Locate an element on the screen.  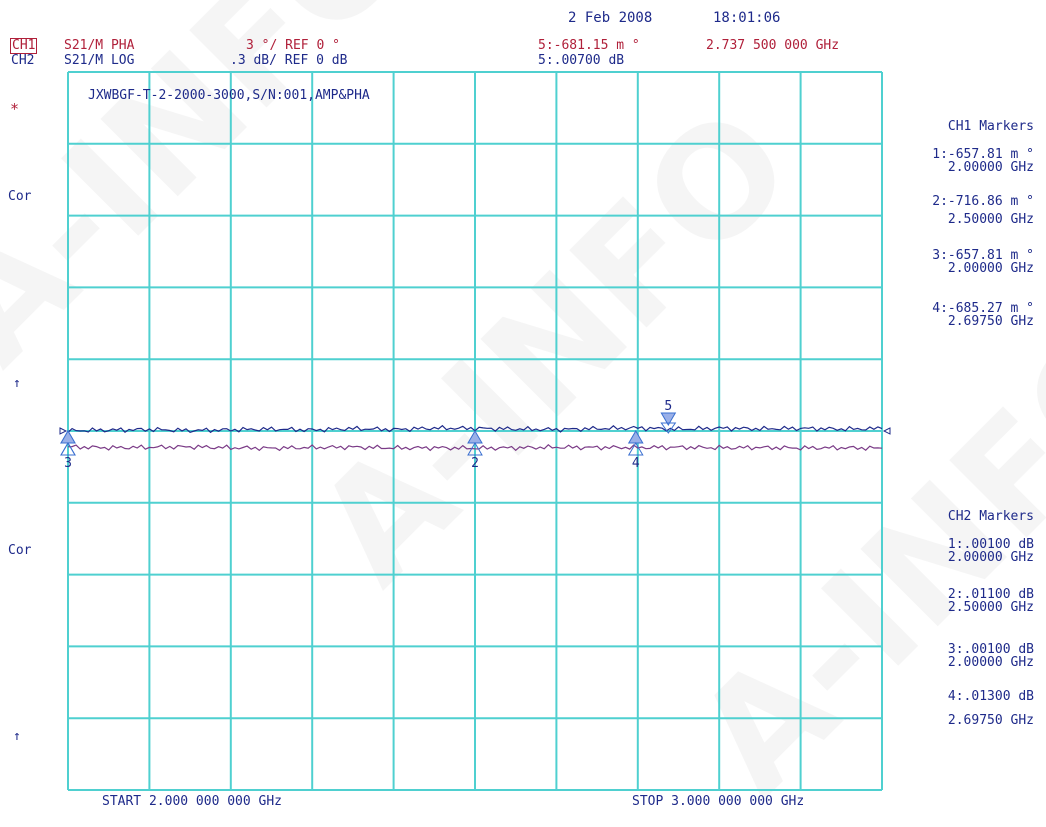
ch2-markers-title: CH2 Markers is located at coordinates (990, 516).